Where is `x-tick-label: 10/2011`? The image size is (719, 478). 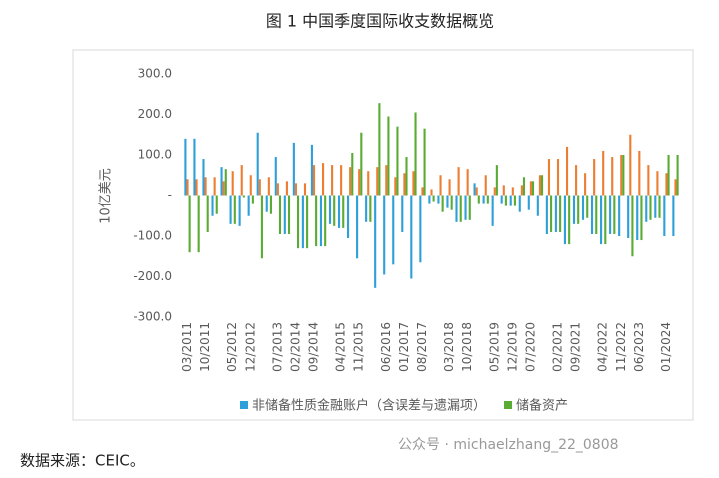
x-tick-label: 10/2011 is located at coordinates (205, 347).